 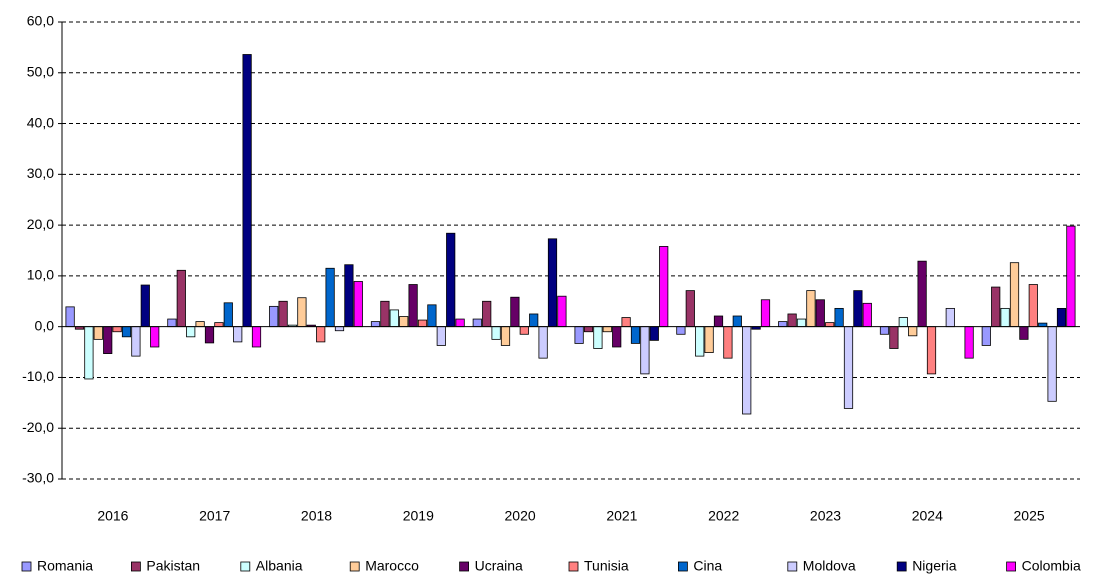 What do you see at coordinates (825, 516) in the screenshot?
I see `x-tick-label: 2023` at bounding box center [825, 516].